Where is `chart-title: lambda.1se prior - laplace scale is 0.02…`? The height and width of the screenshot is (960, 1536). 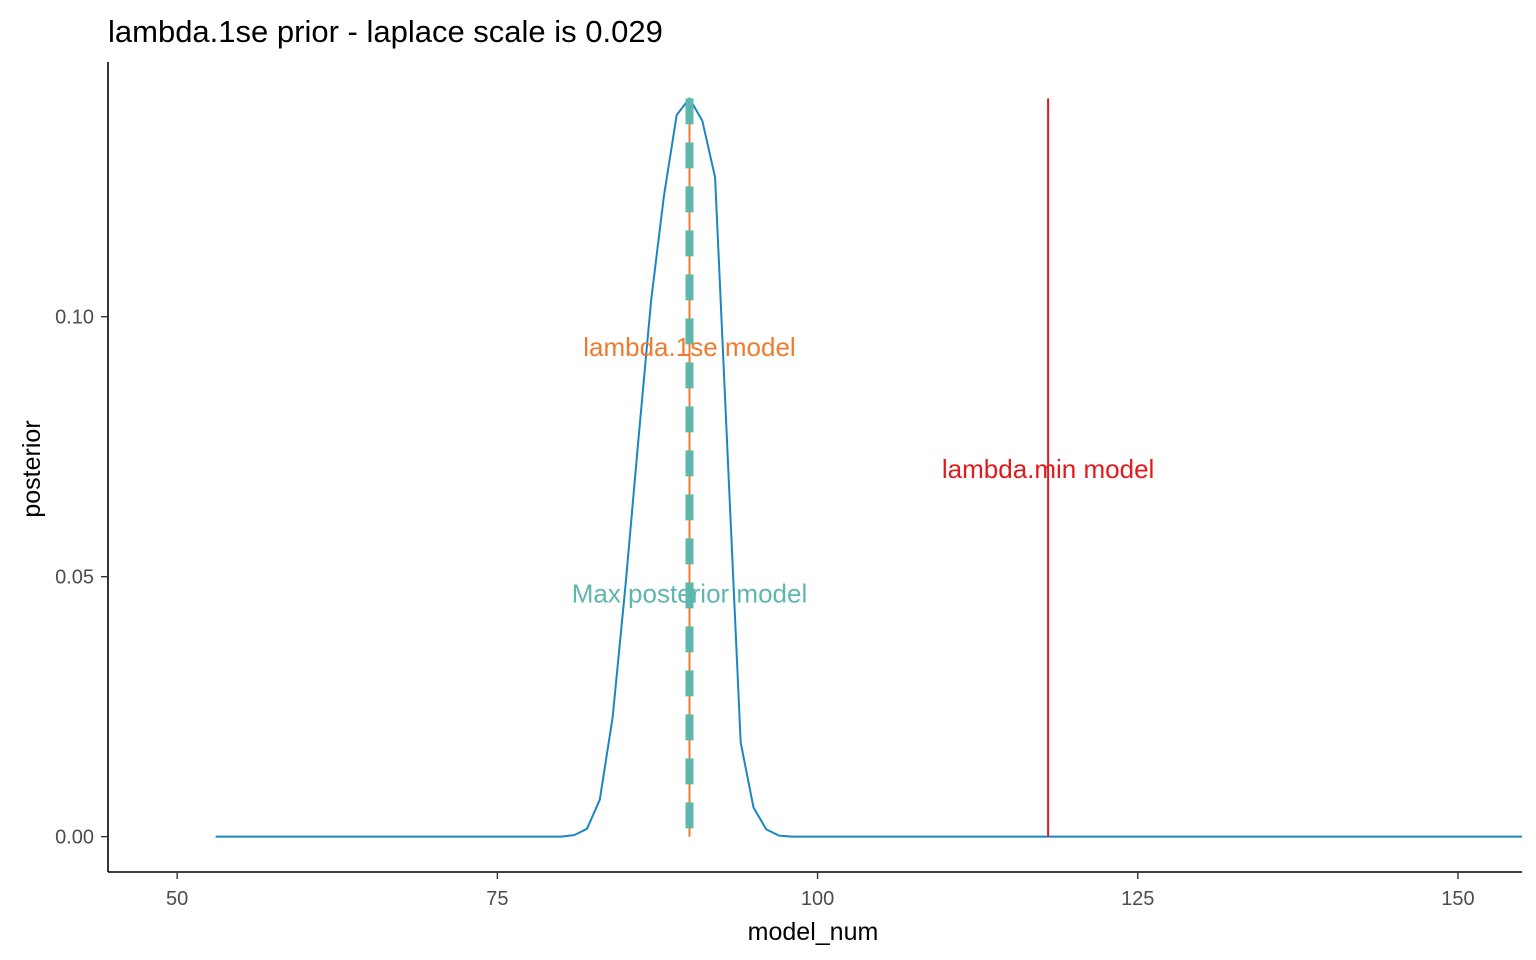
chart-title: lambda.1se prior - laplace scale is 0.02… is located at coordinates (385, 31).